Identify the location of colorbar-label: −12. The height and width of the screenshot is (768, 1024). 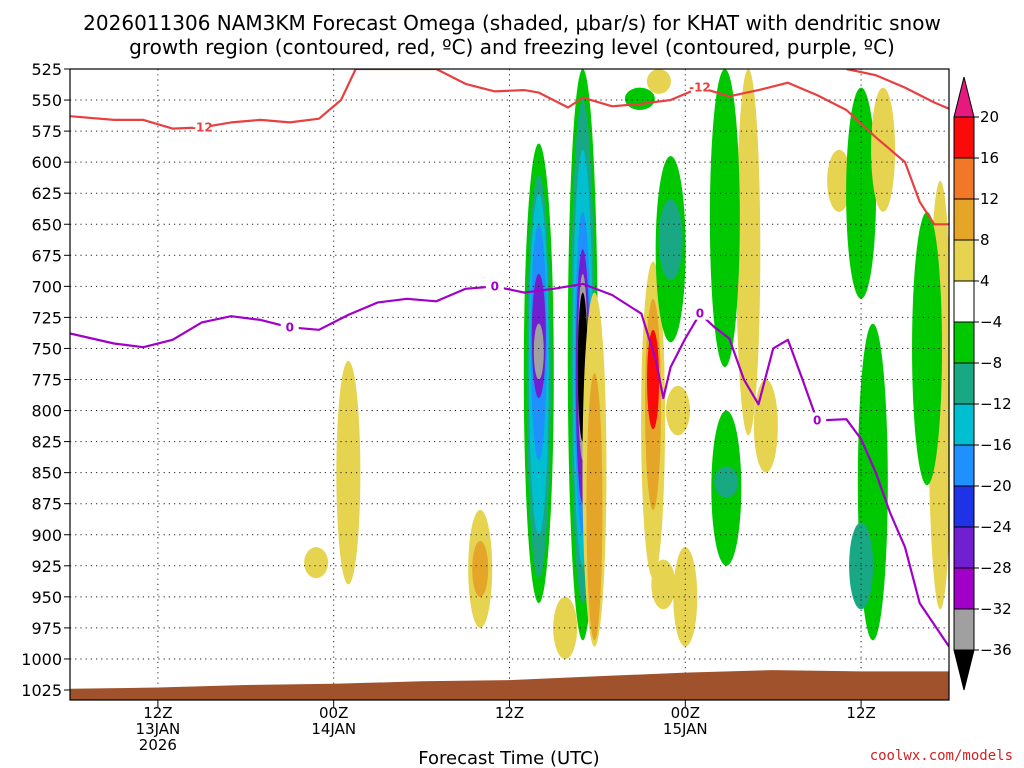
(996, 404).